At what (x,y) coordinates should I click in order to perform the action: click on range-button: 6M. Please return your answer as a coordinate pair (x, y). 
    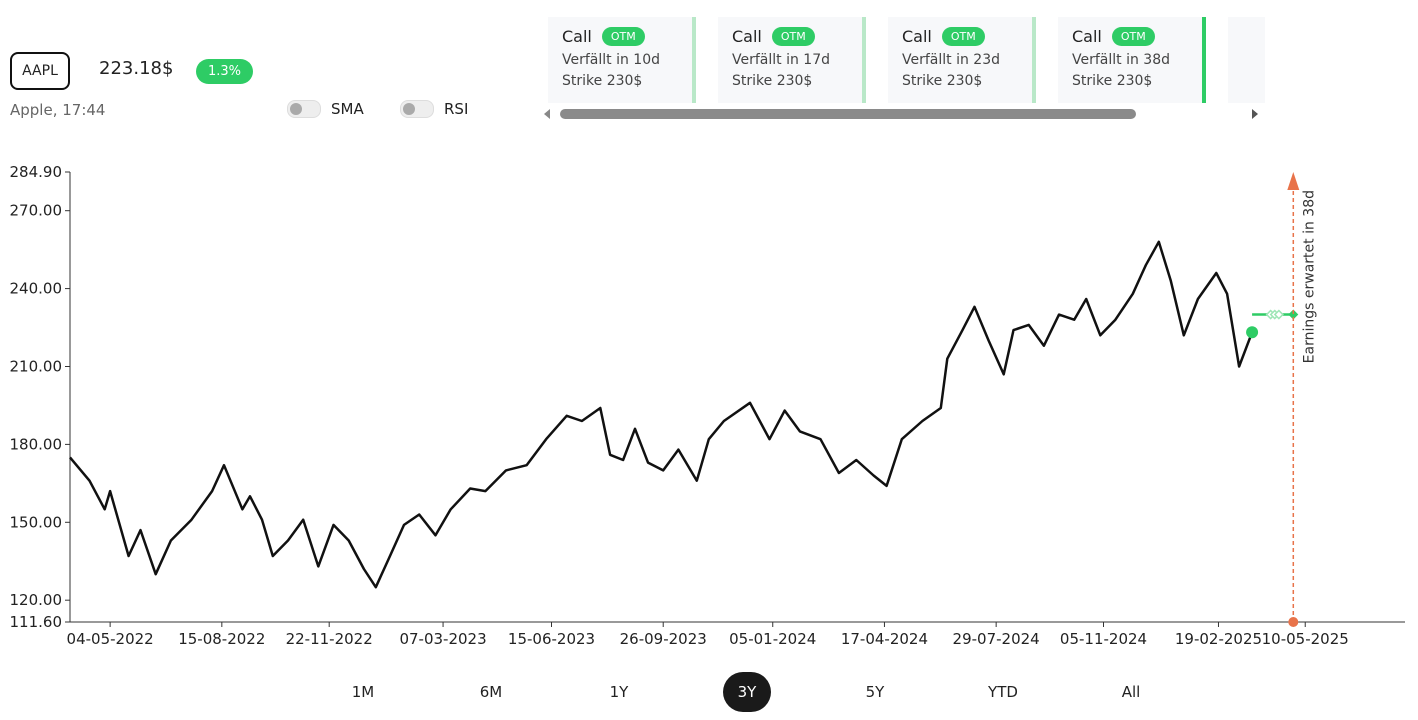
    Looking at the image, I should click on (491, 692).